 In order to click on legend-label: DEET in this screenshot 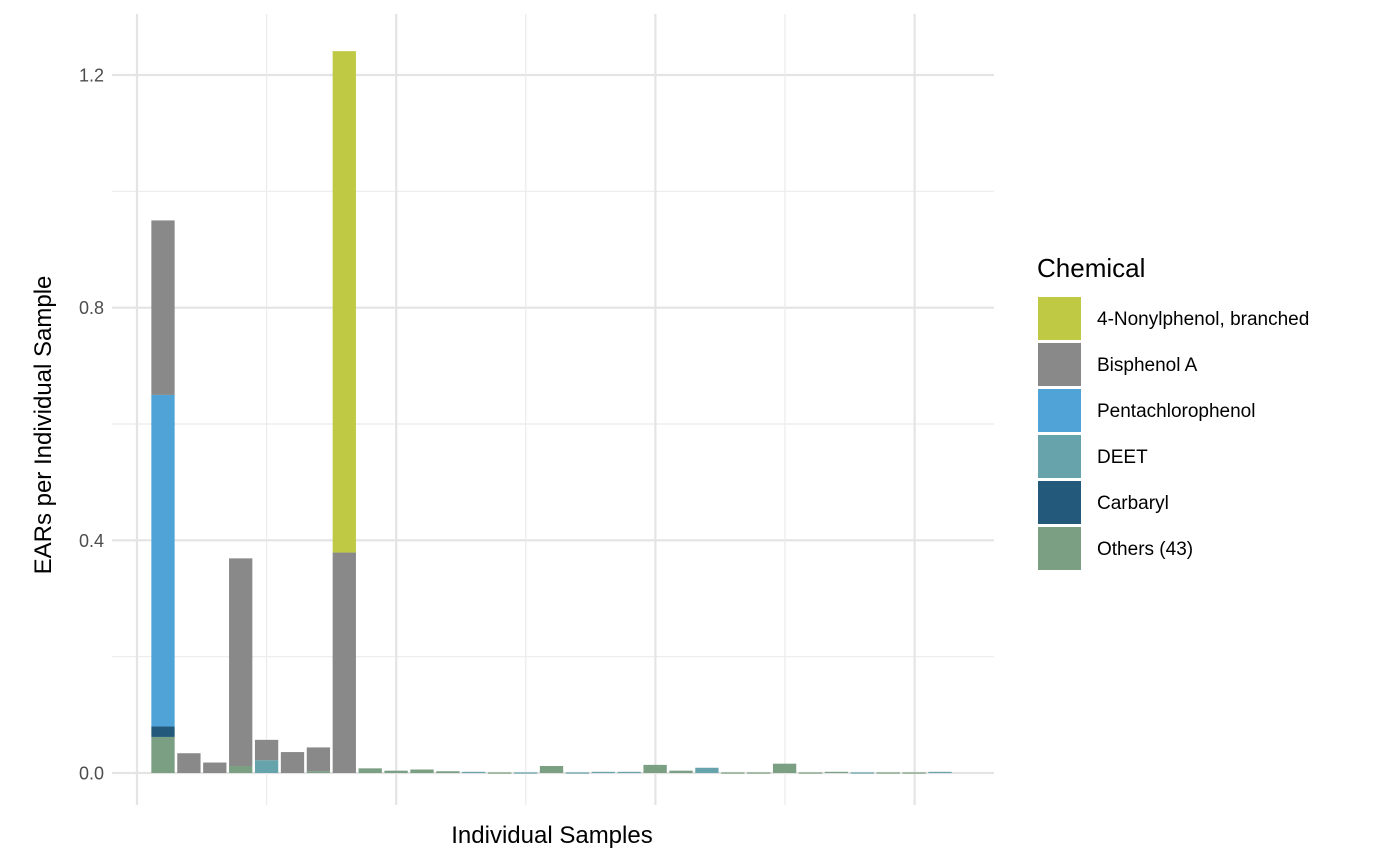, I will do `click(1122, 457)`.